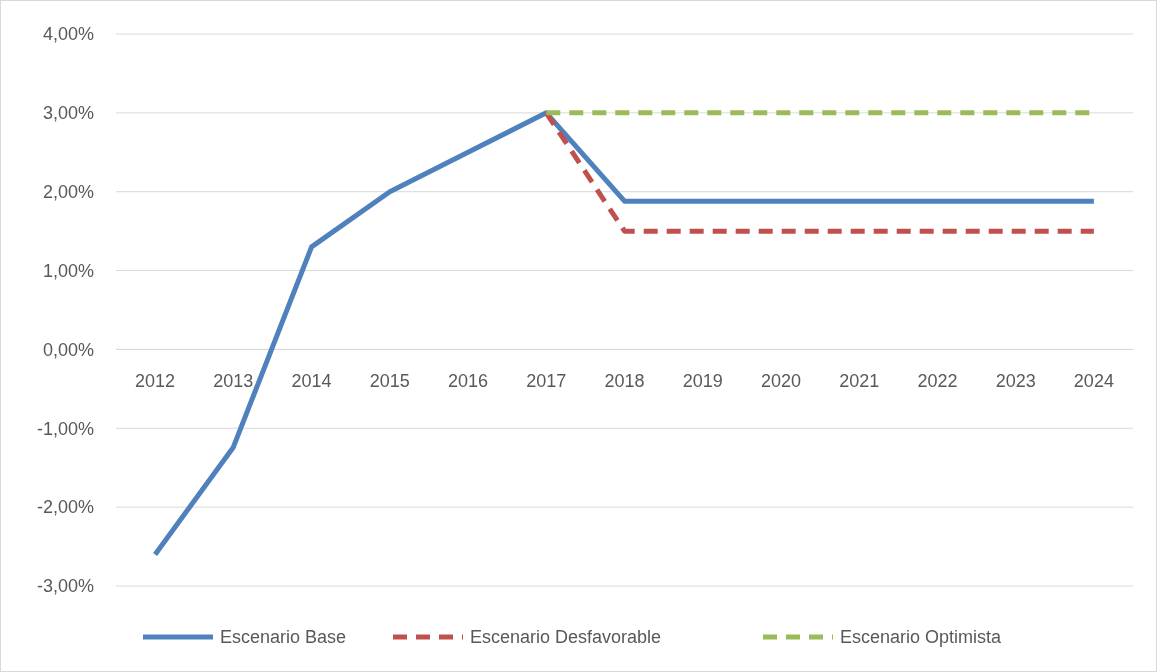  I want to click on x-tick-label: 2021, so click(859, 381).